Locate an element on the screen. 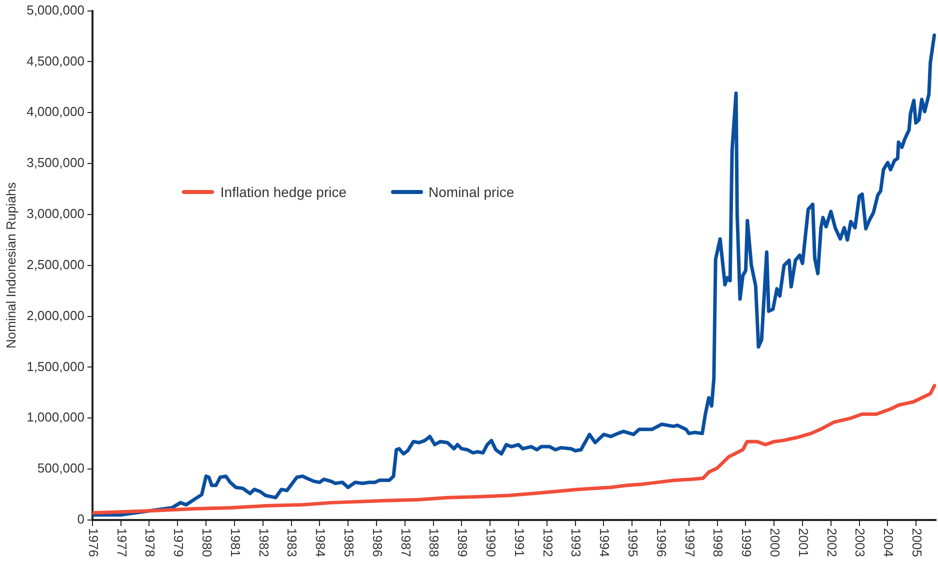 This screenshot has width=938, height=568. x-tick-label: 1997 is located at coordinates (690, 542).